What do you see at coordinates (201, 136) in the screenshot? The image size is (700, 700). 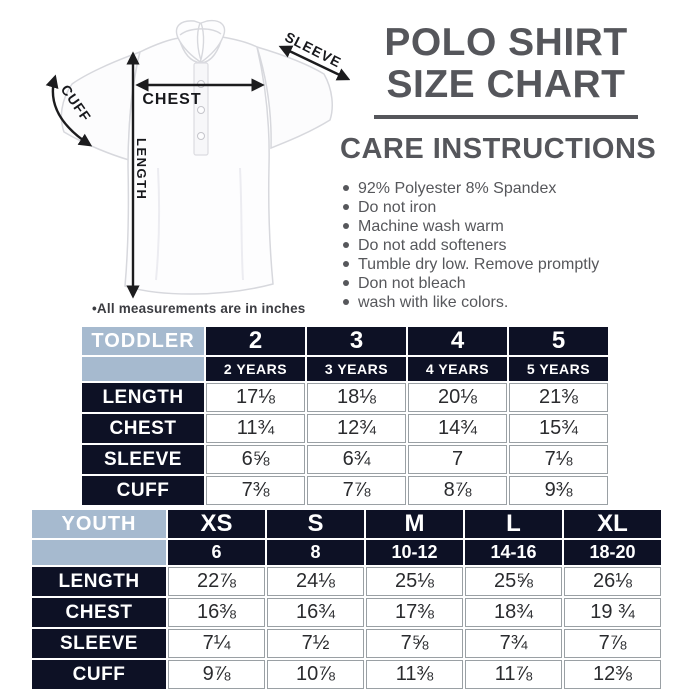 I see `shirt-button` at bounding box center [201, 136].